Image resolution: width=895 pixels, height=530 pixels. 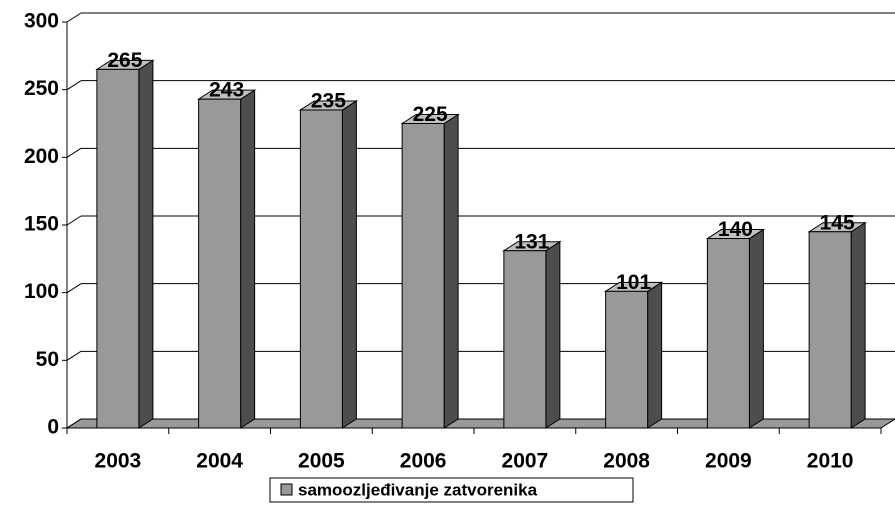 I want to click on legend-box, so click(x=451, y=490).